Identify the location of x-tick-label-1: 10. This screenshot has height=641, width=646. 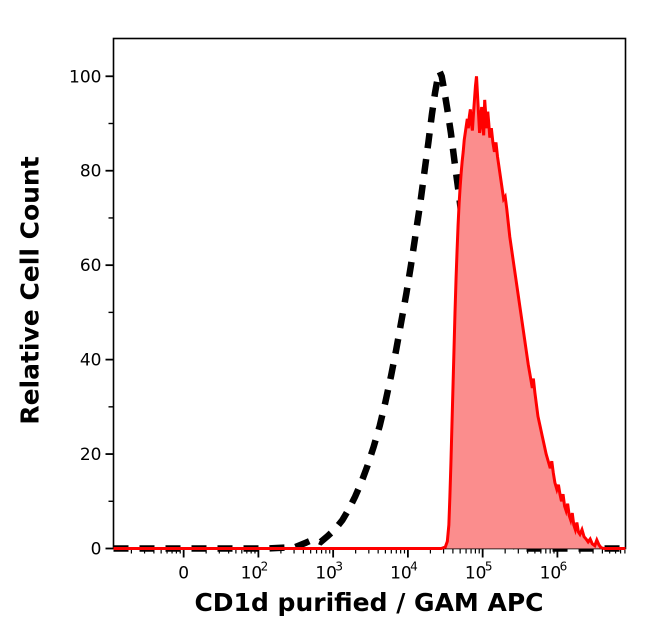
(252, 574).